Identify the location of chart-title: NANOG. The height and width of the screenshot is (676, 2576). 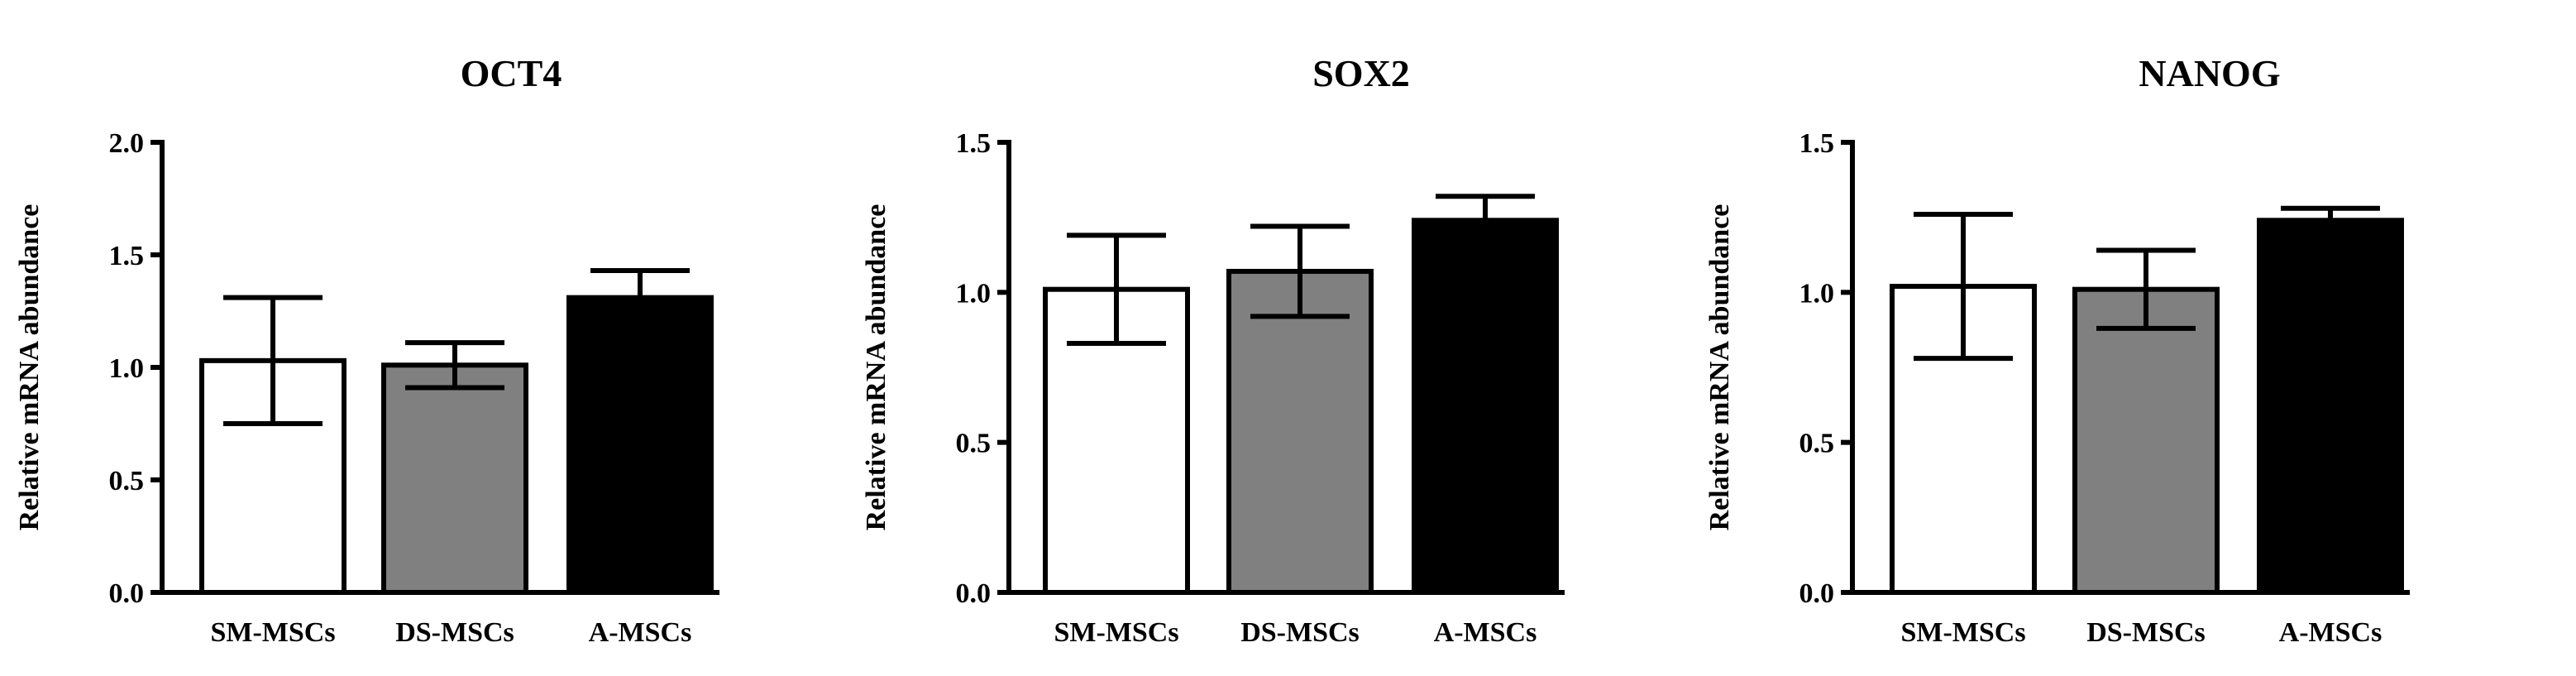
(2209, 73).